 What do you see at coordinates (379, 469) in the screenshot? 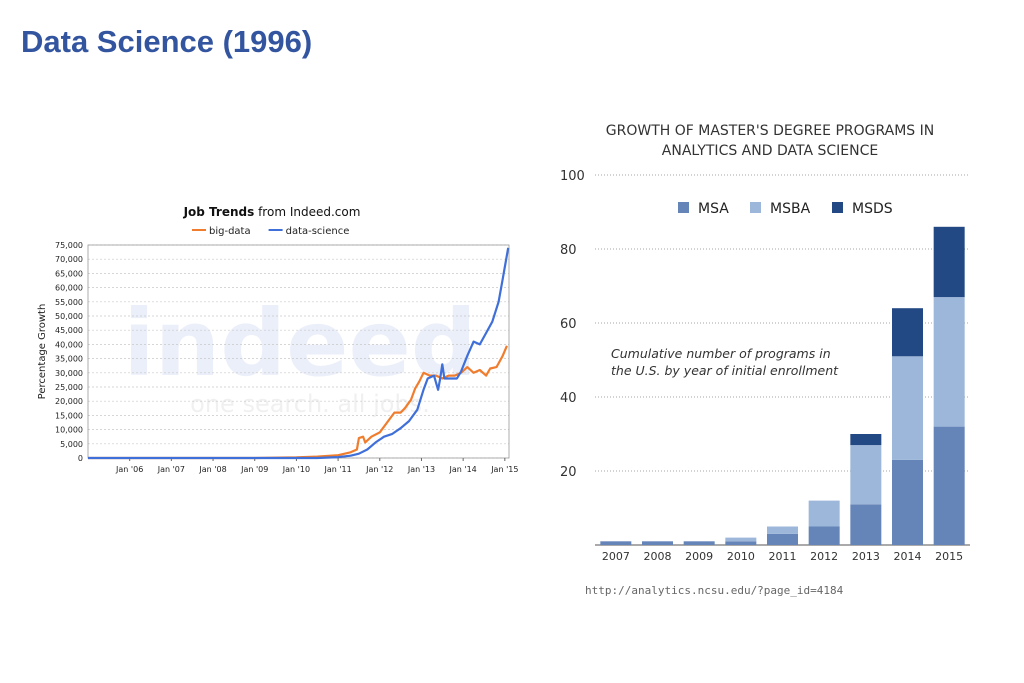
I see `x-tick-label: Jan '12` at bounding box center [379, 469].